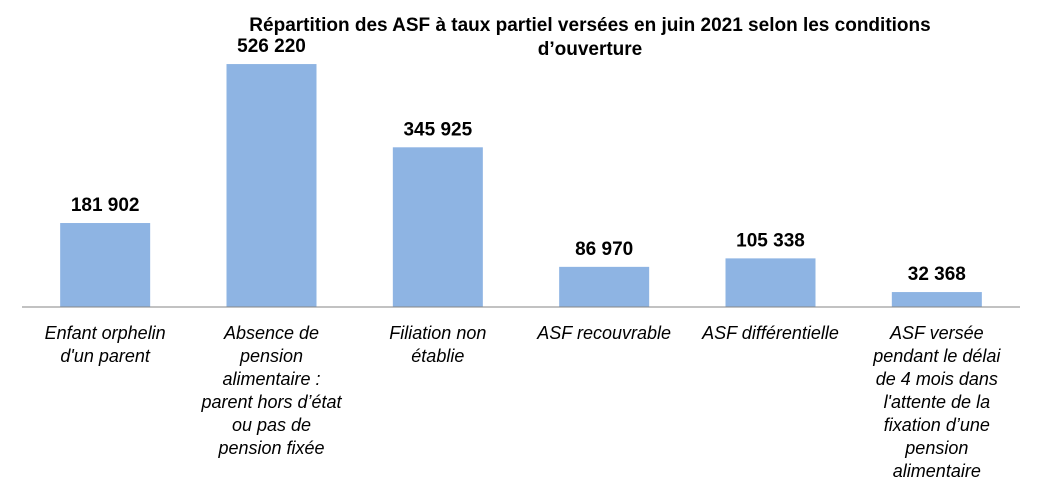 Image resolution: width=1044 pixels, height=502 pixels. What do you see at coordinates (271, 402) in the screenshot?
I see `category-label-1-line-3: parent hors d’état` at bounding box center [271, 402].